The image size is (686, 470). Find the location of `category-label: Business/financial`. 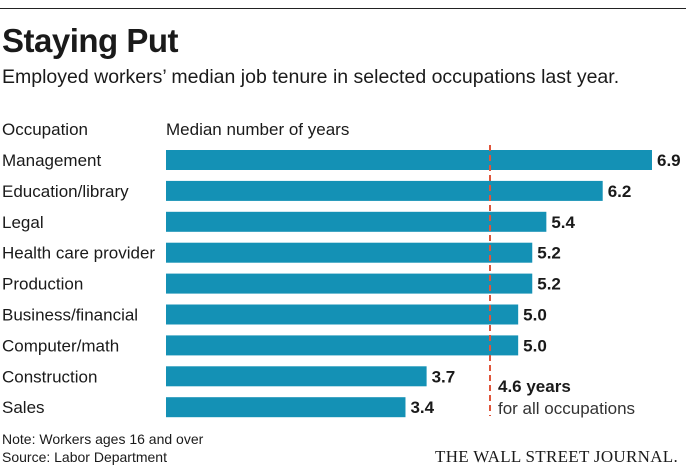

category-label: Business/financial is located at coordinates (70, 315).